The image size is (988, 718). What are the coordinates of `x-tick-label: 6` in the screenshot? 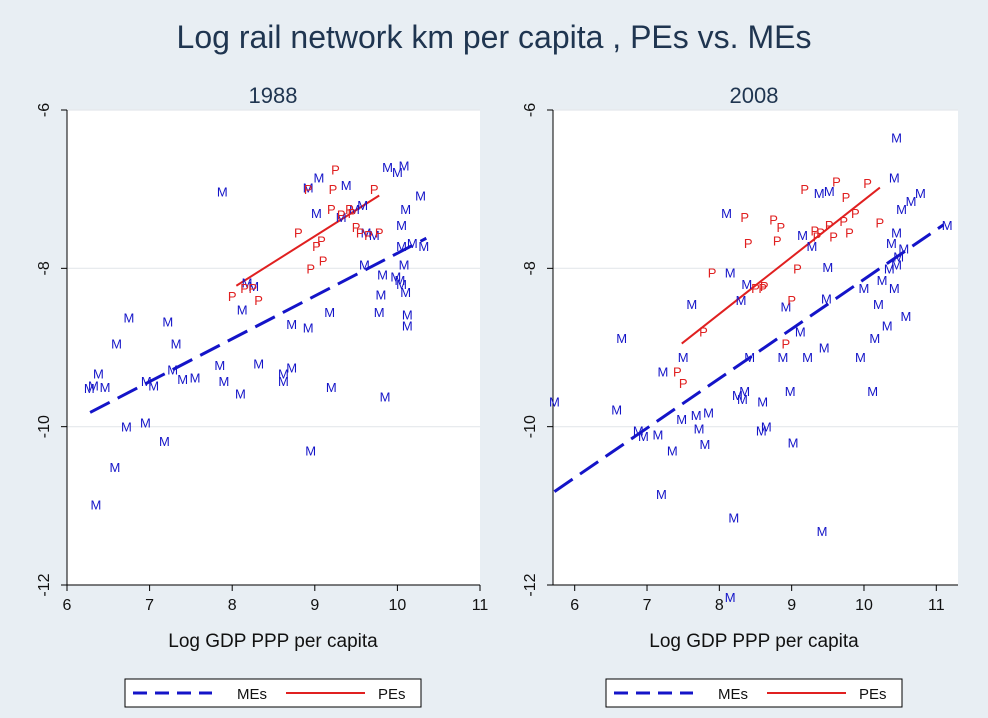 It's located at (574, 605).